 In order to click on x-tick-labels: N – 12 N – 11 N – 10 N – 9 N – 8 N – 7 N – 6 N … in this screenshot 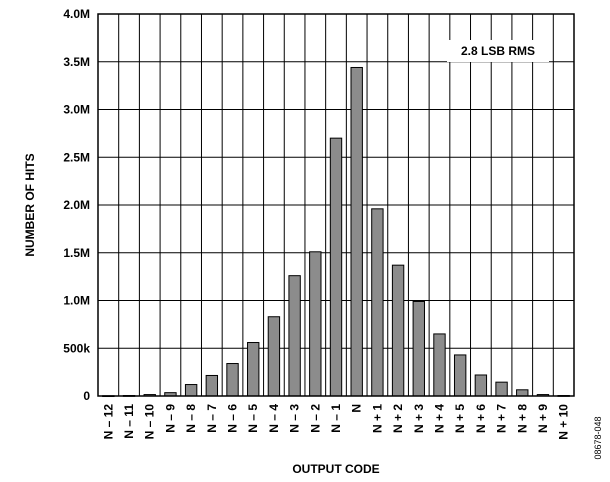, I will do `click(335, 422)`.